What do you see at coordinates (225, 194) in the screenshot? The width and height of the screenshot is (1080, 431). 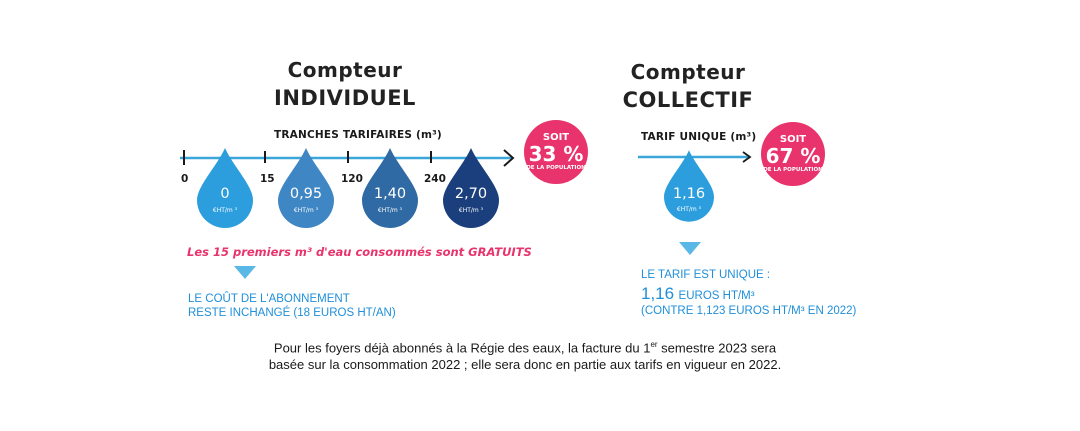 I see `drop-tranche-1-value: 0` at bounding box center [225, 194].